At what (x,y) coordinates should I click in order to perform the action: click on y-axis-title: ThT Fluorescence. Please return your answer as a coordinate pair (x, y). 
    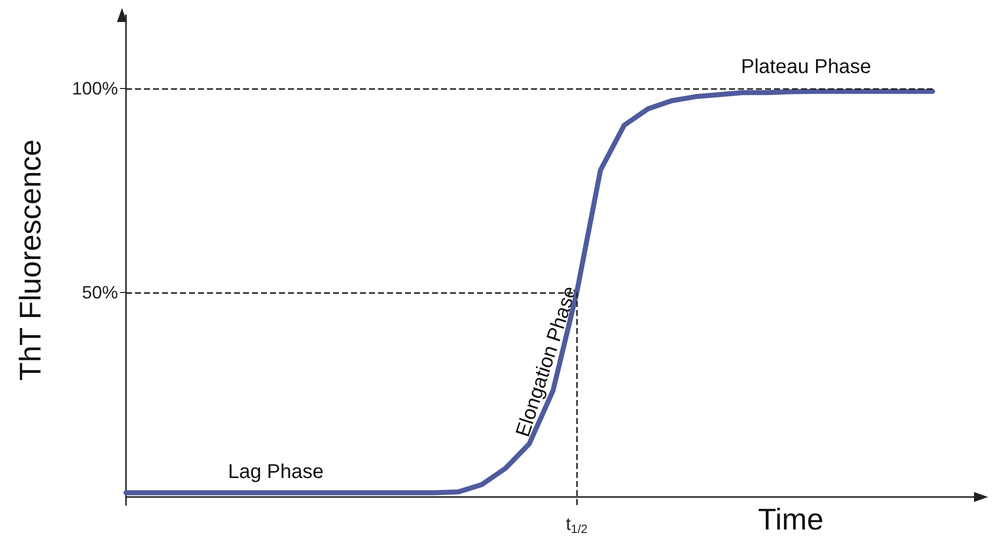
    Looking at the image, I should click on (31, 260).